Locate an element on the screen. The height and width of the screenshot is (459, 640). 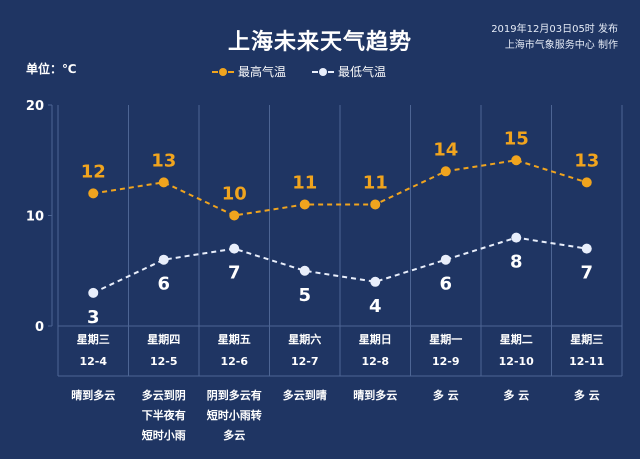
weekday-label: 星期六 is located at coordinates (305, 339).